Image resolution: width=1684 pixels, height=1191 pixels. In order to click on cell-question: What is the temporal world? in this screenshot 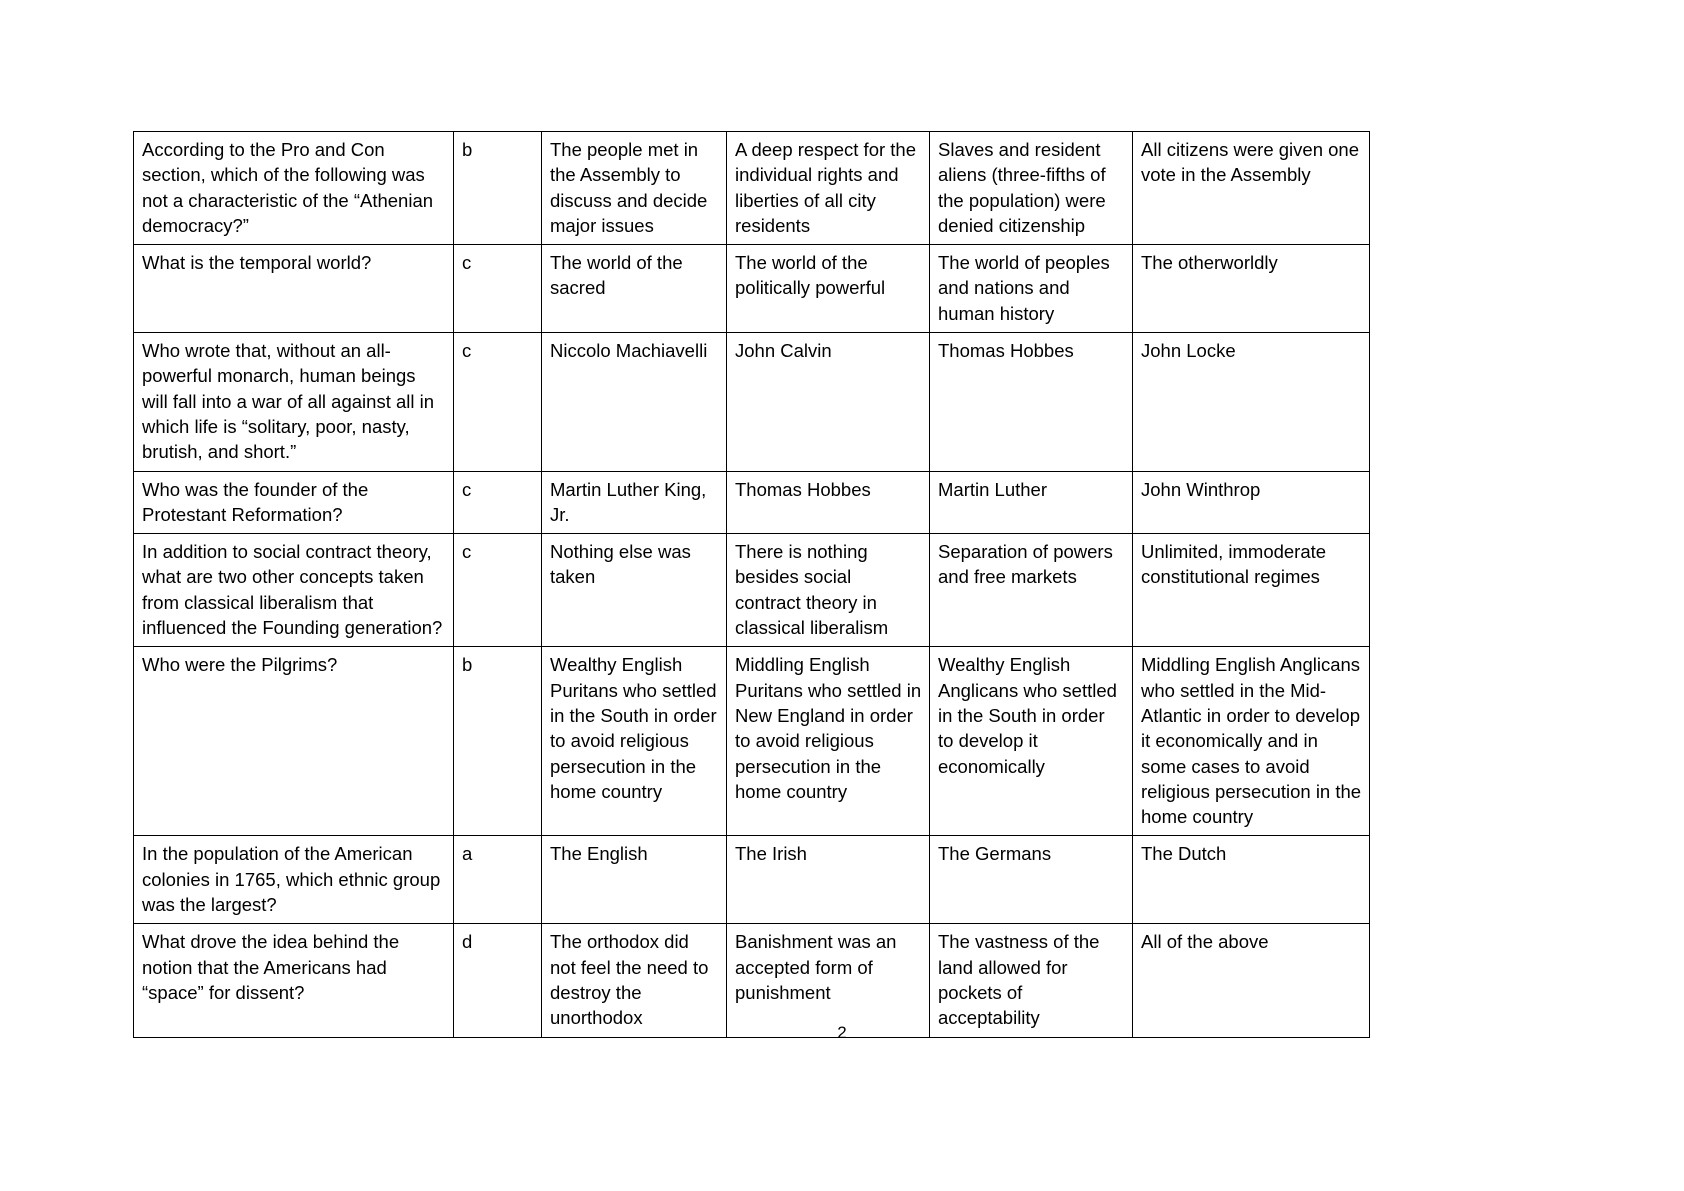, I will do `click(293, 289)`.